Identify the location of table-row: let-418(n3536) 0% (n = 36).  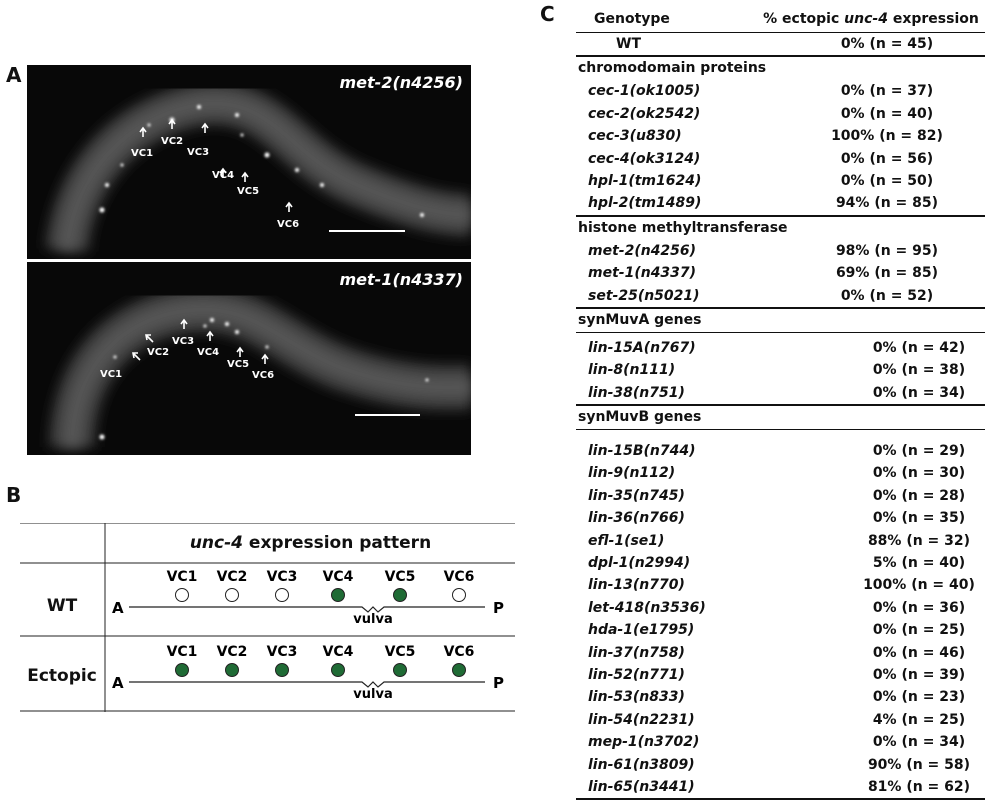
(780, 608).